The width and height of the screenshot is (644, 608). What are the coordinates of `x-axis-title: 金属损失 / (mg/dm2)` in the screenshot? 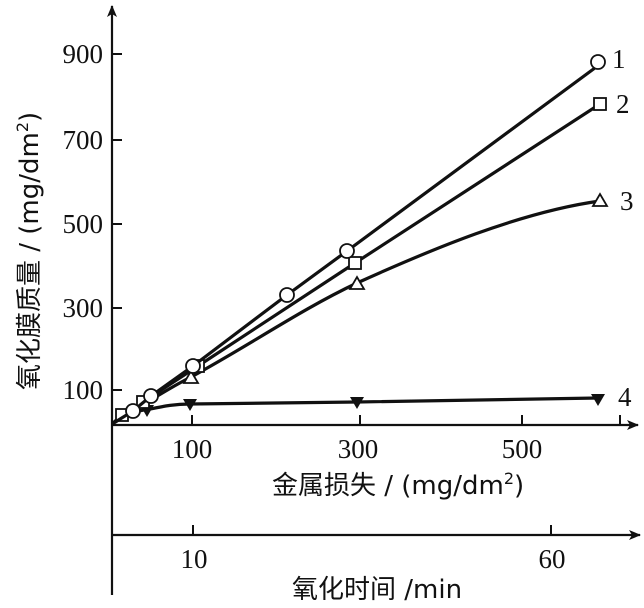 It's located at (398, 485).